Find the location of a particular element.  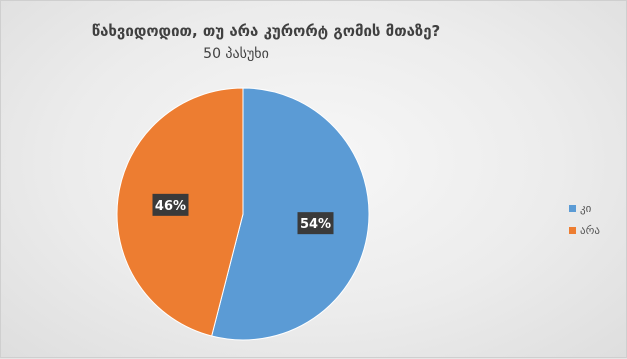

chart-title: წახვიდოდით, თუ არა კურორტ გომის მთაზე? is located at coordinates (266, 31).